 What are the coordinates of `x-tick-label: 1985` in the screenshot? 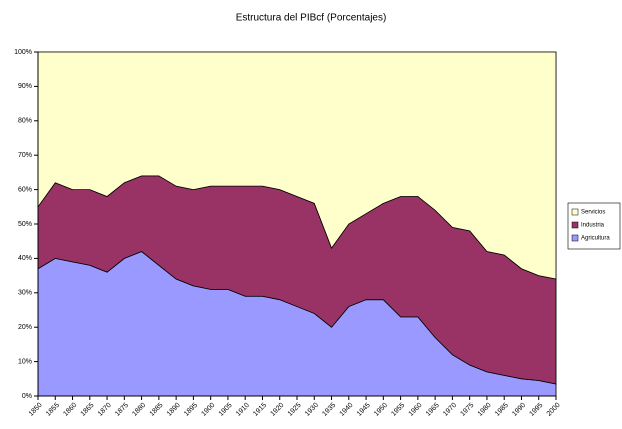 It's located at (502, 410).